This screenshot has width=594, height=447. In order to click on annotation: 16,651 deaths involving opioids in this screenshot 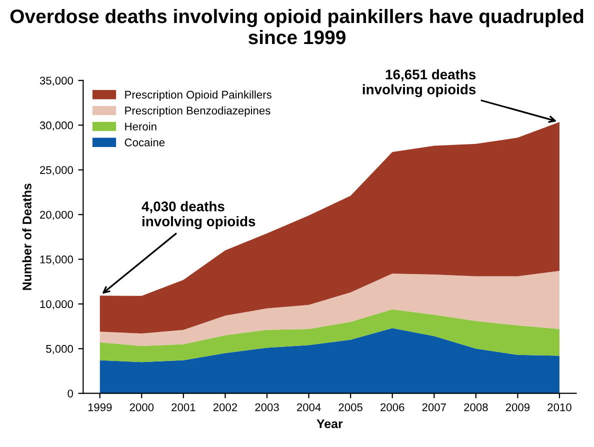, I will do `click(419, 83)`.